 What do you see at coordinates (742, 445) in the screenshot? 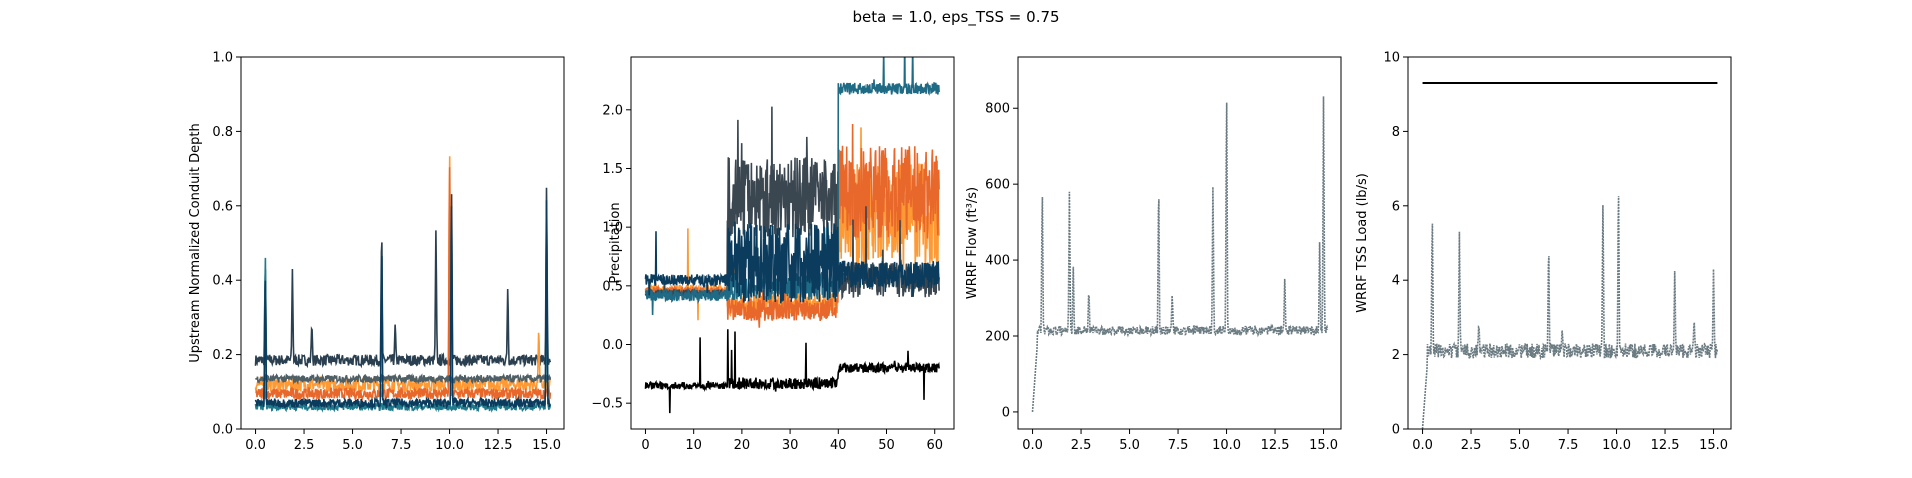
I see `x-tick-label: 20` at bounding box center [742, 445].